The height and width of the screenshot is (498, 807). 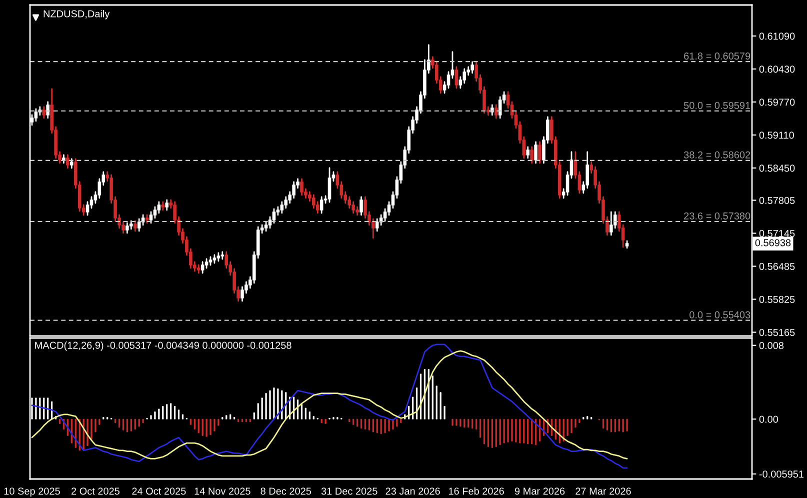 What do you see at coordinates (768, 419) in the screenshot?
I see `y-tick-label: 0.00` at bounding box center [768, 419].